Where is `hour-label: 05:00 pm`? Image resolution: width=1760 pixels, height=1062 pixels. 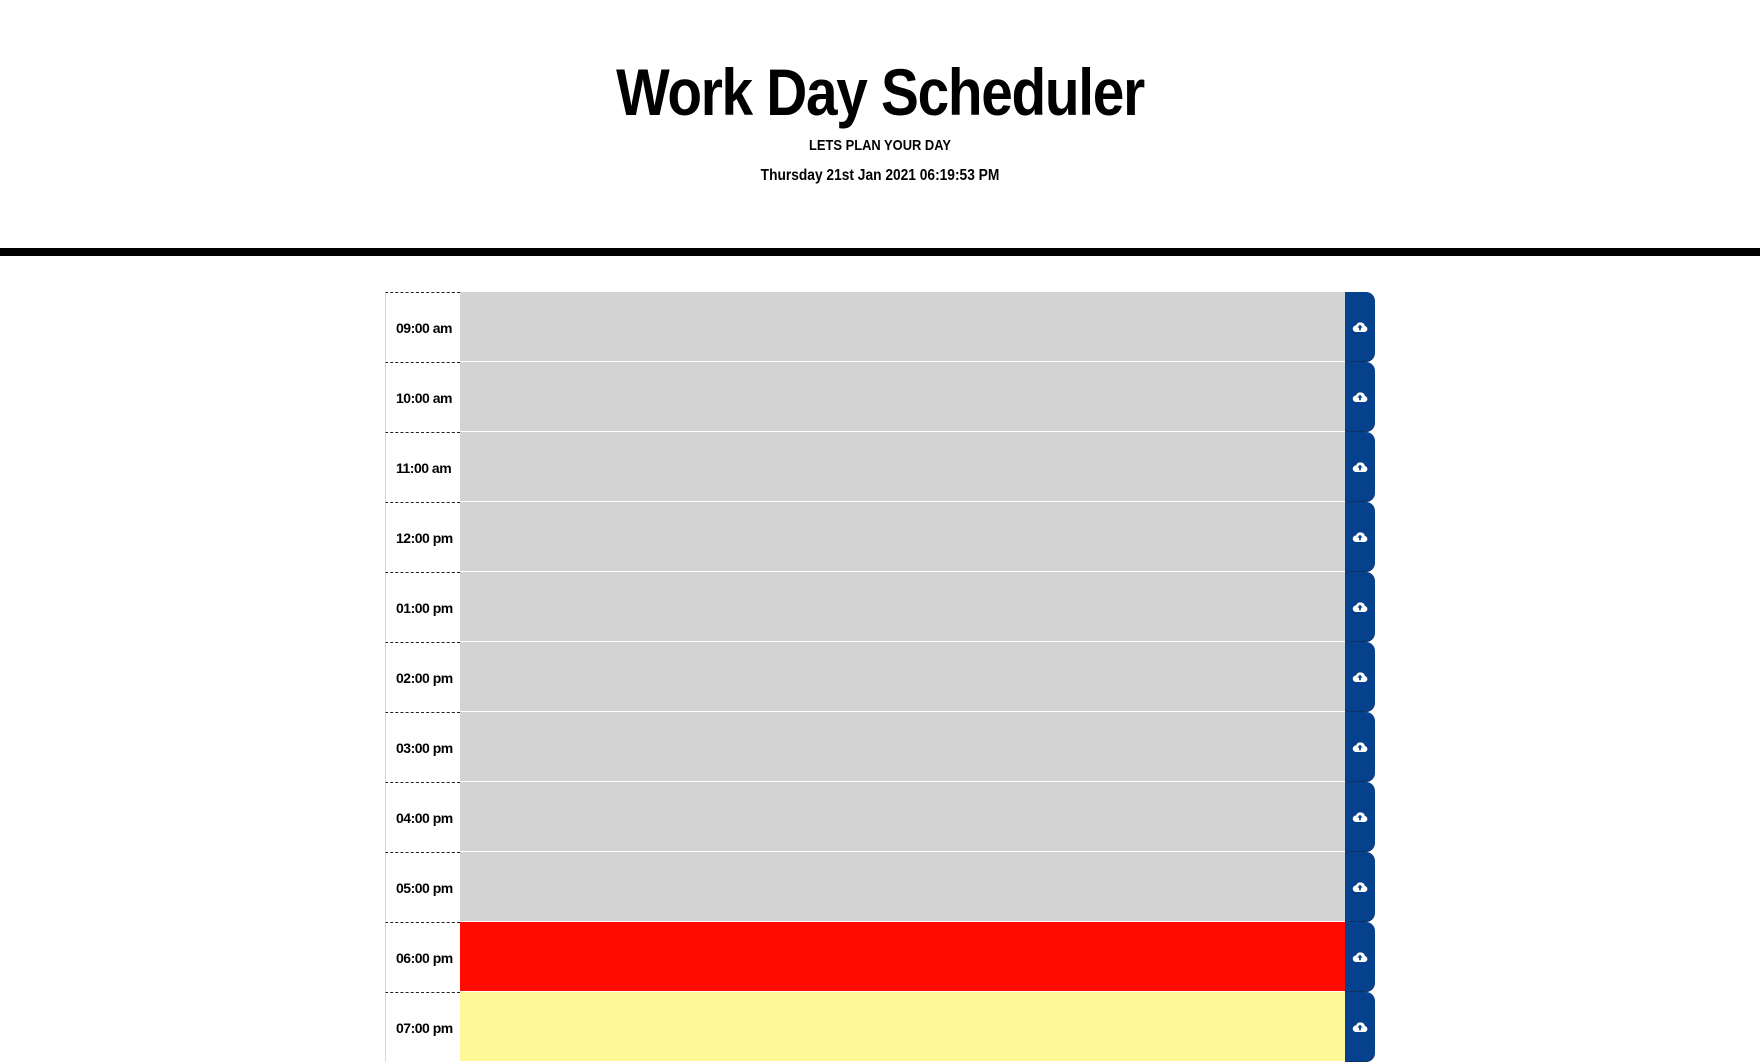 hour-label: 05:00 pm is located at coordinates (422, 887).